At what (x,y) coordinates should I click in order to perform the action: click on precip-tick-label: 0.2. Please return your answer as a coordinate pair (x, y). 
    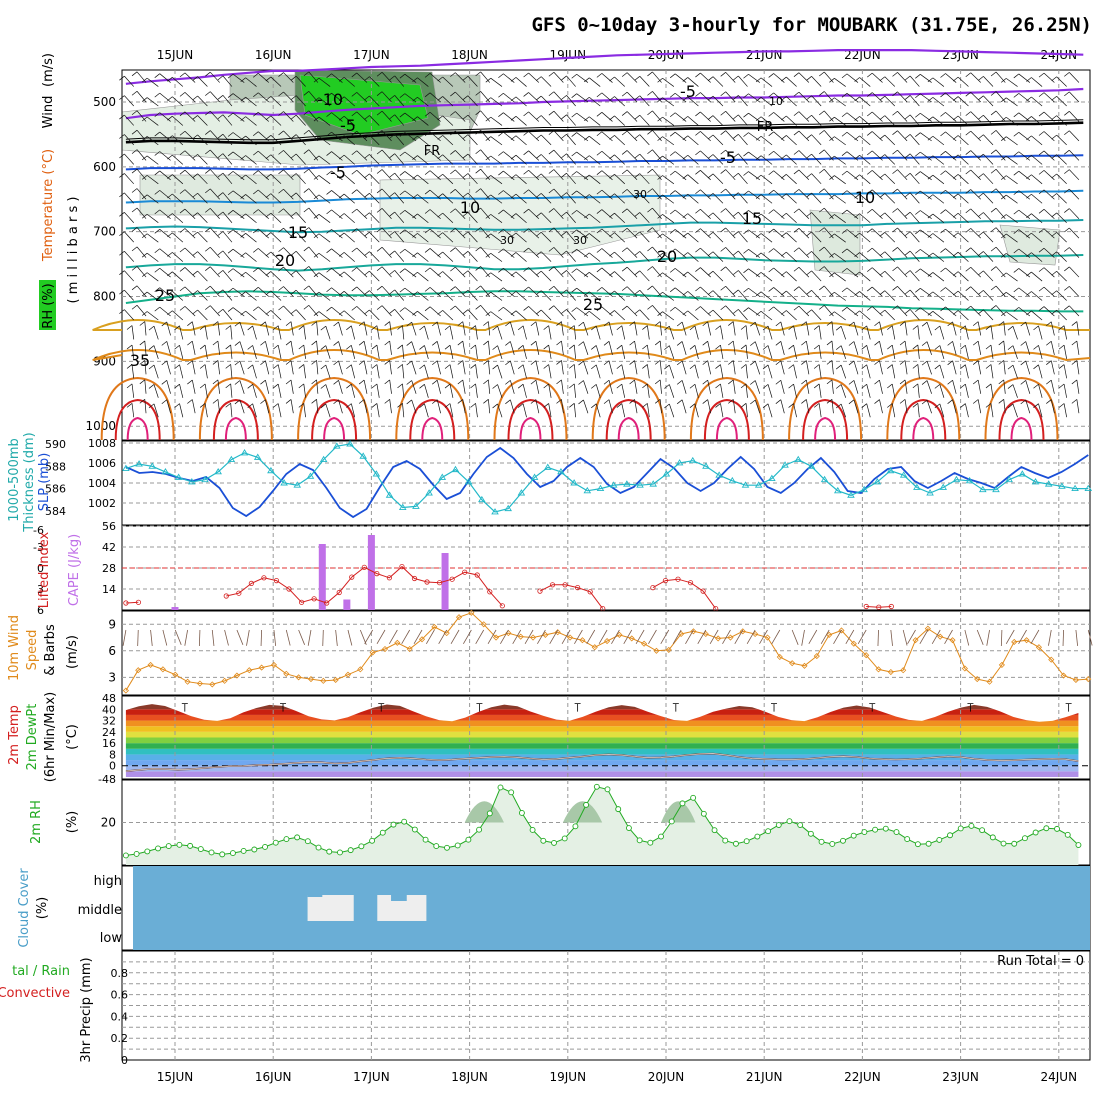
    Looking at the image, I should click on (120, 1038).